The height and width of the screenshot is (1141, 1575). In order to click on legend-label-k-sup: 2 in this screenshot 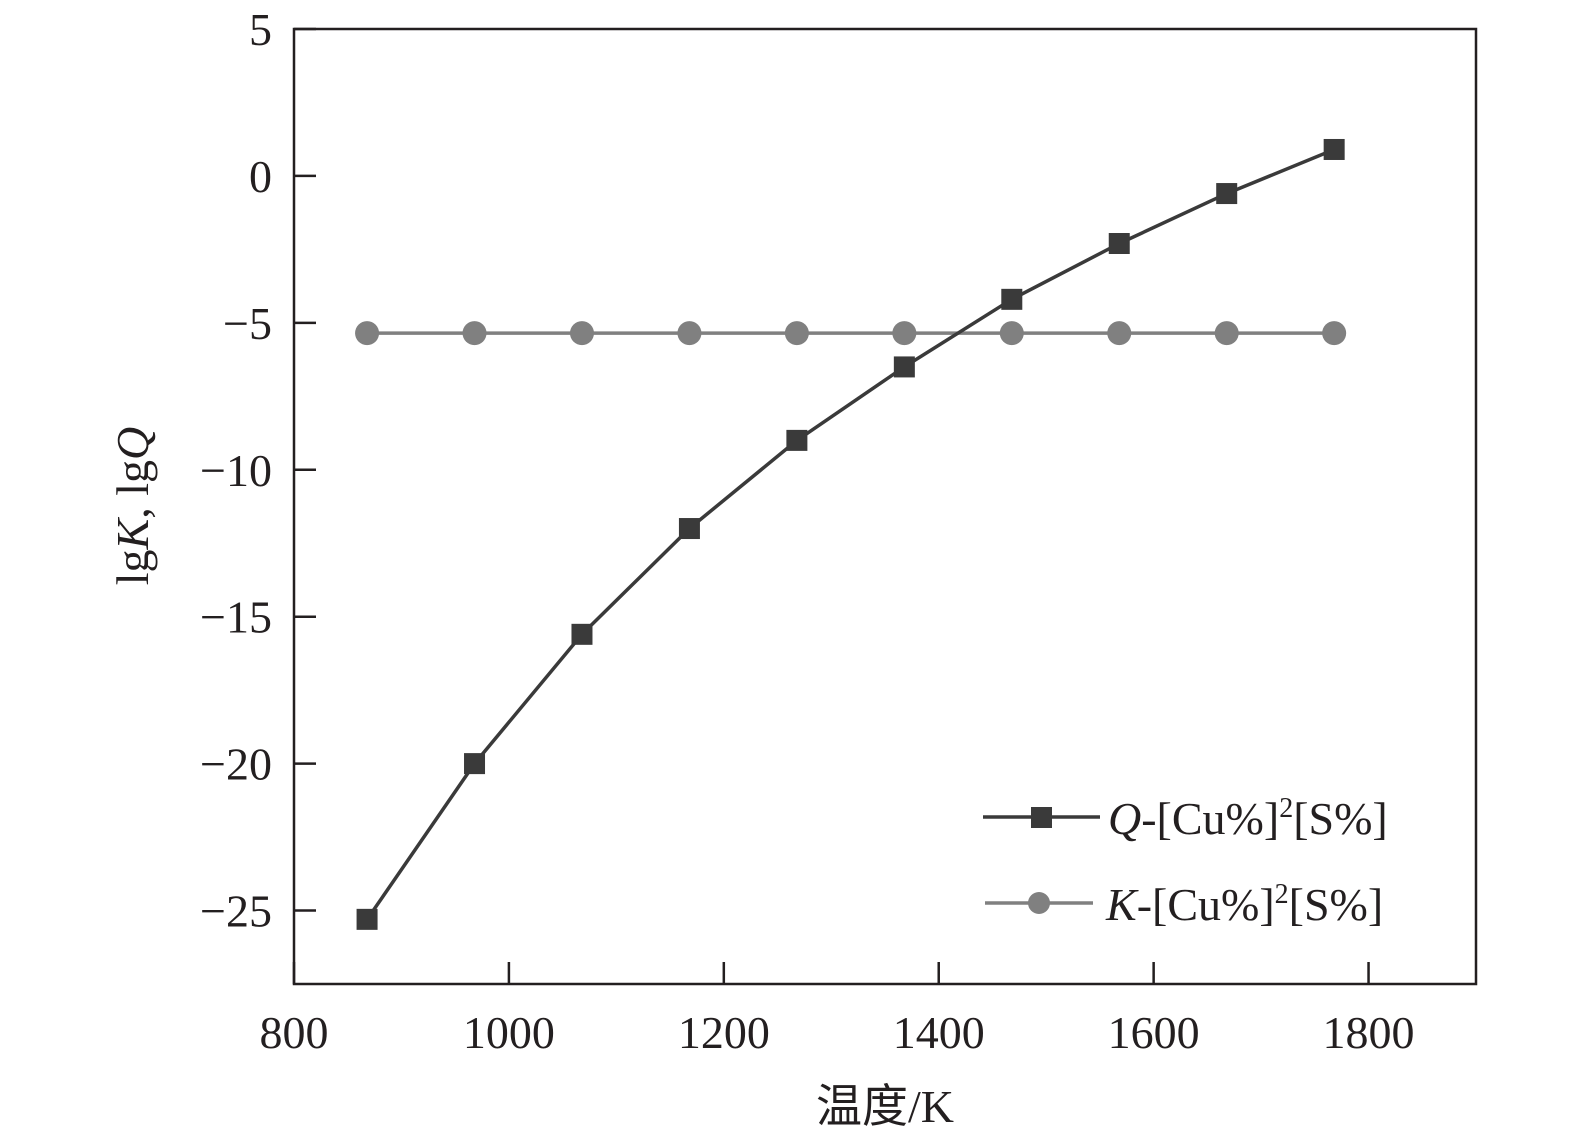, I will do `click(1282, 894)`.